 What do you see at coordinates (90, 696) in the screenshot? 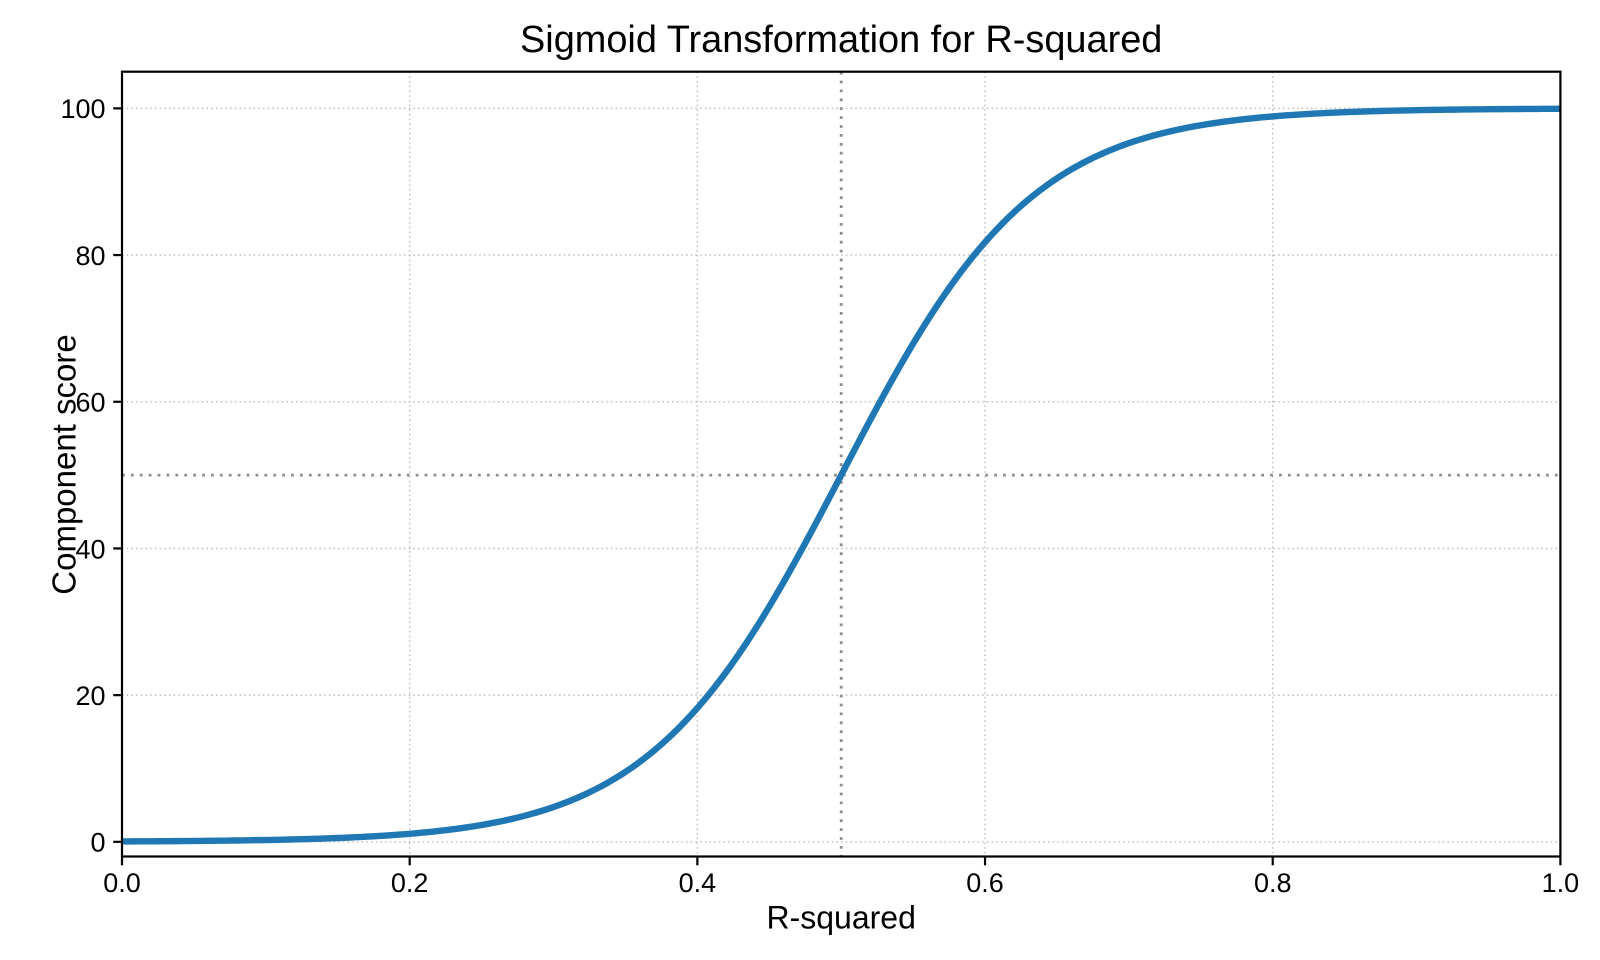
I see `svg-text: 20` at bounding box center [90, 696].